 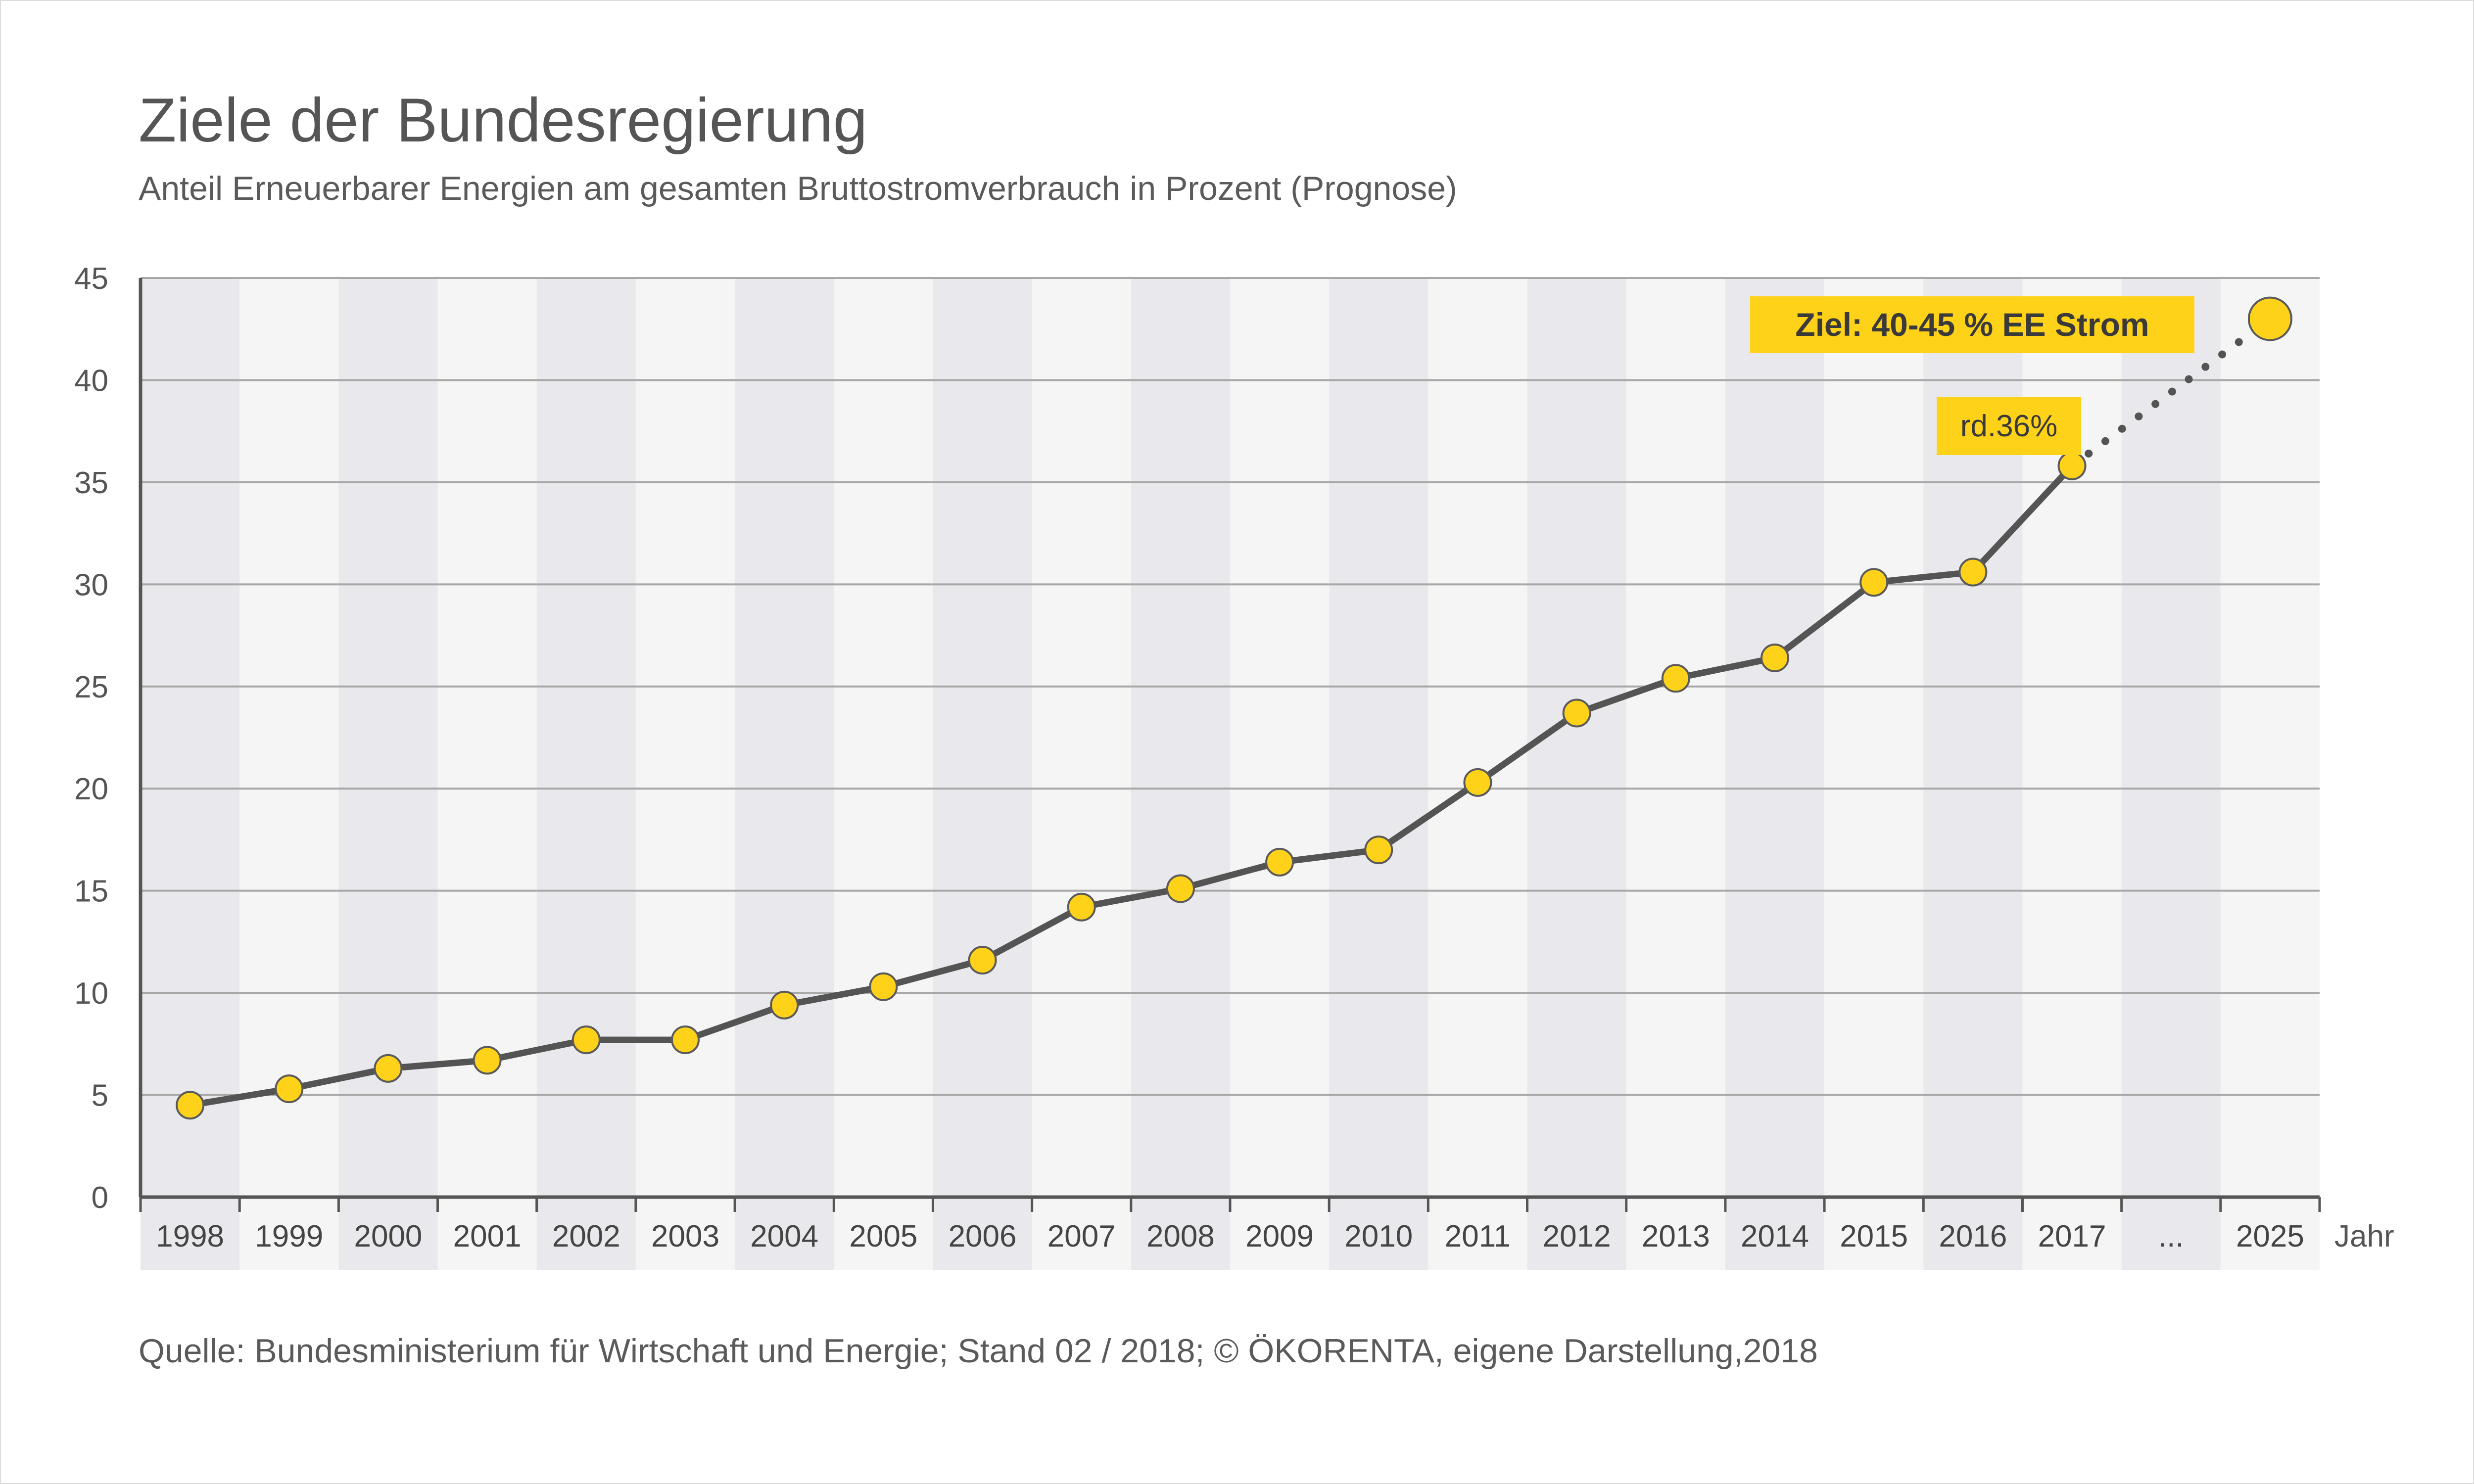 What do you see at coordinates (190, 1236) in the screenshot?
I see `x-tick-label: 1998` at bounding box center [190, 1236].